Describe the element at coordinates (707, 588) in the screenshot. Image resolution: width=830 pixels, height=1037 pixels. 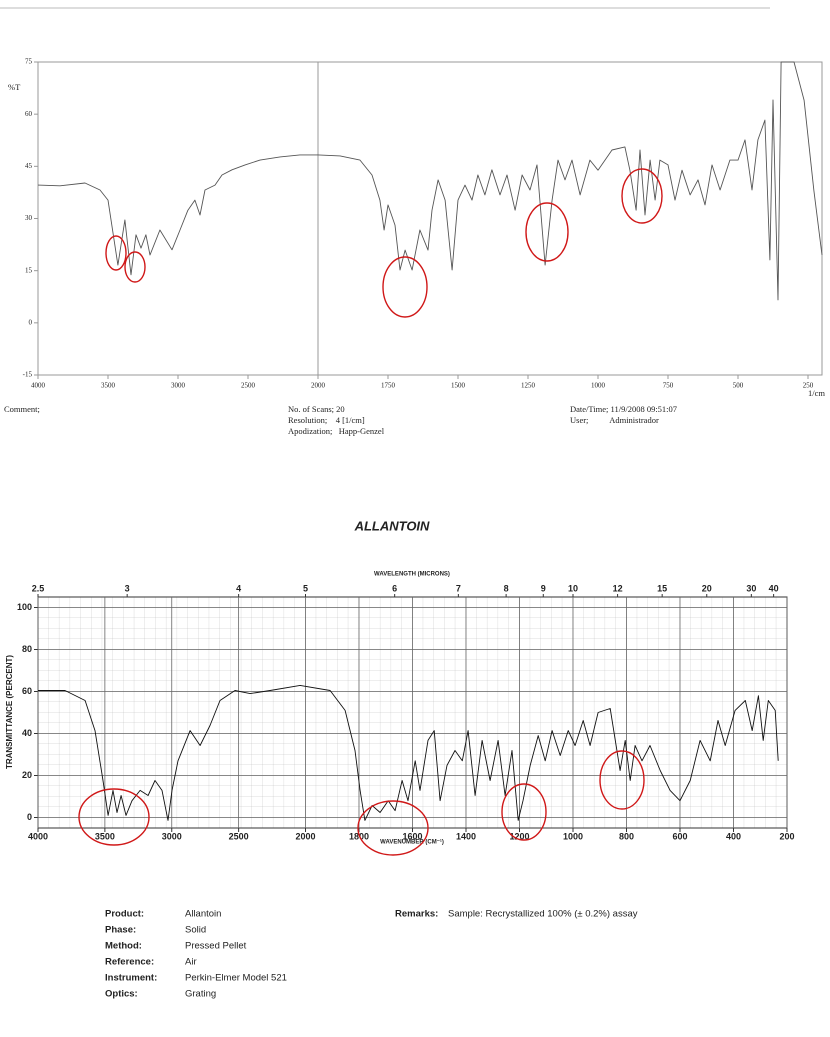
I see `x2-tick-label: 20` at that location.